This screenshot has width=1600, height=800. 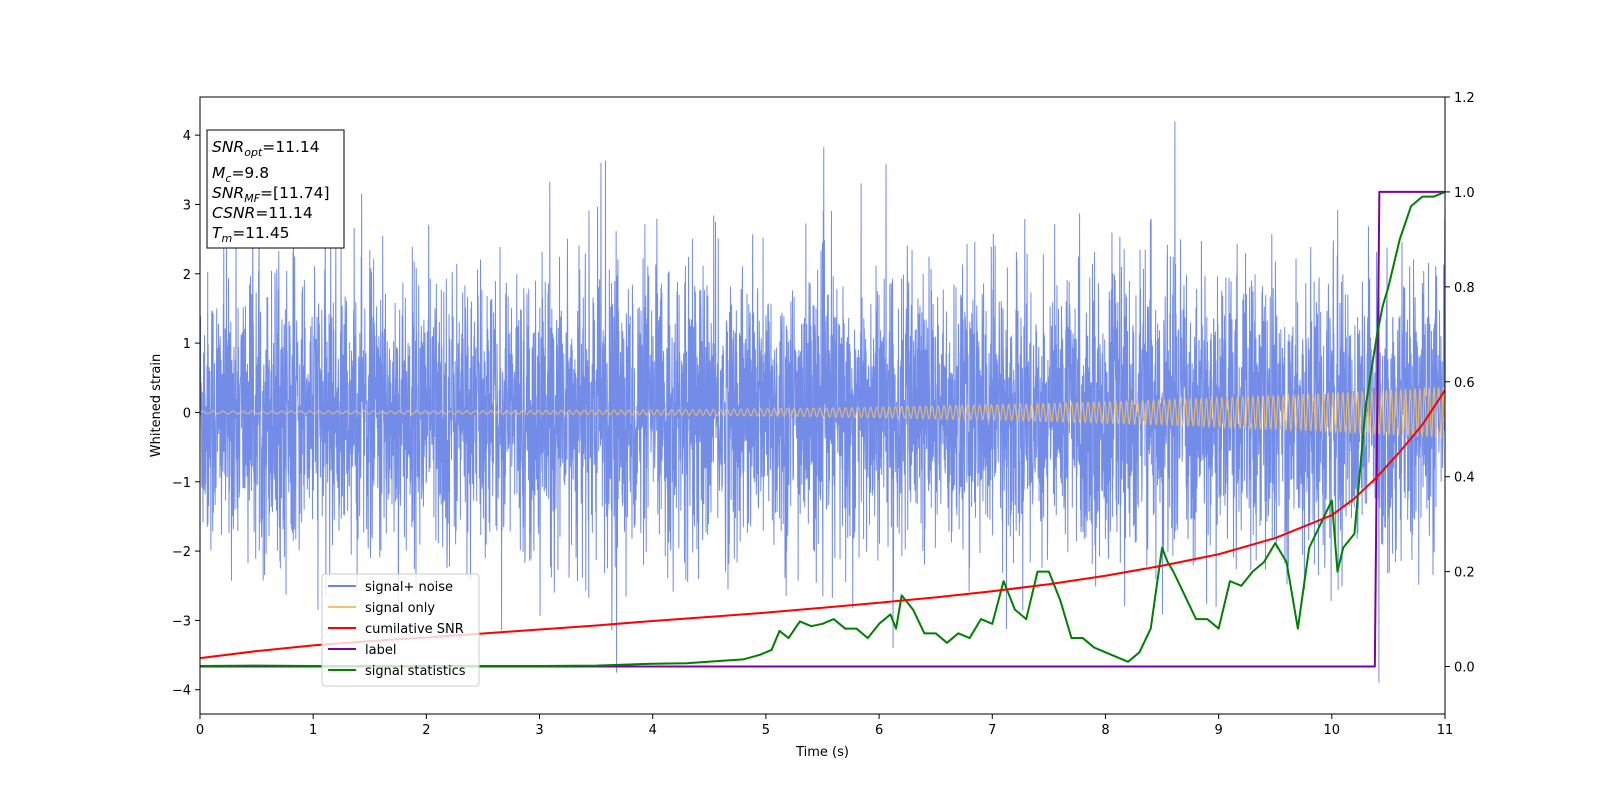 What do you see at coordinates (294, 193) in the screenshot?
I see `info-value: =[11.74]` at bounding box center [294, 193].